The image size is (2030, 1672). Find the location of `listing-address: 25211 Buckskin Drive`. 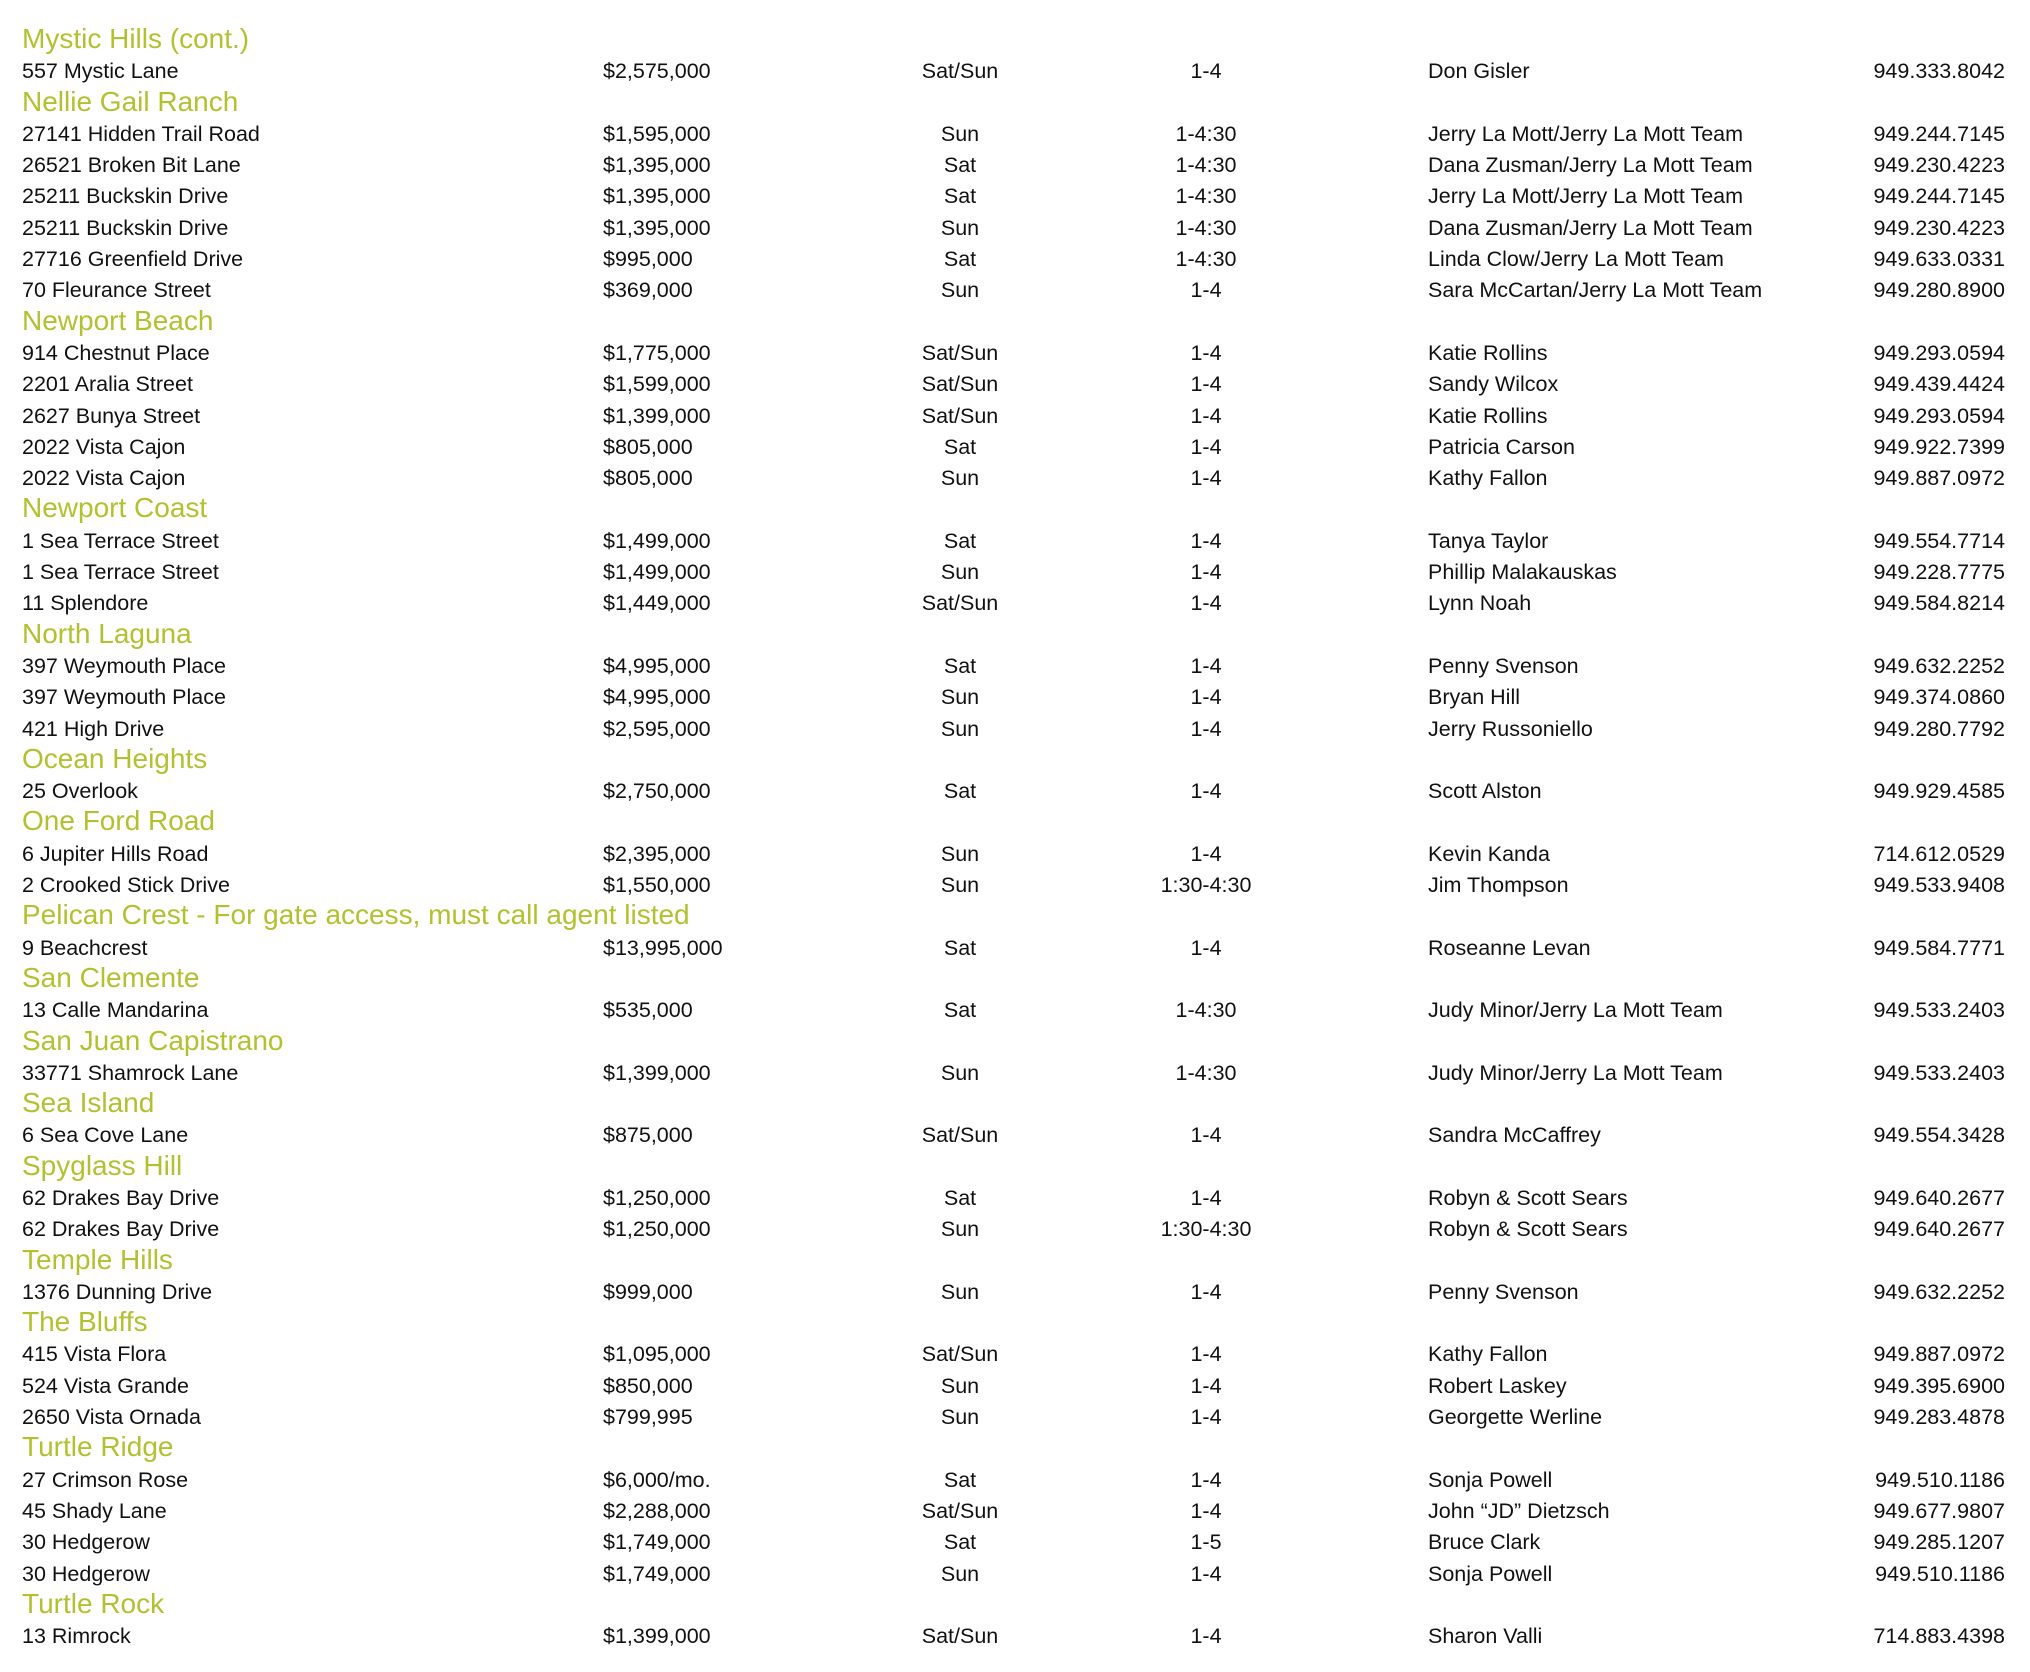

listing-address: 25211 Buckskin Drive is located at coordinates (125, 196).